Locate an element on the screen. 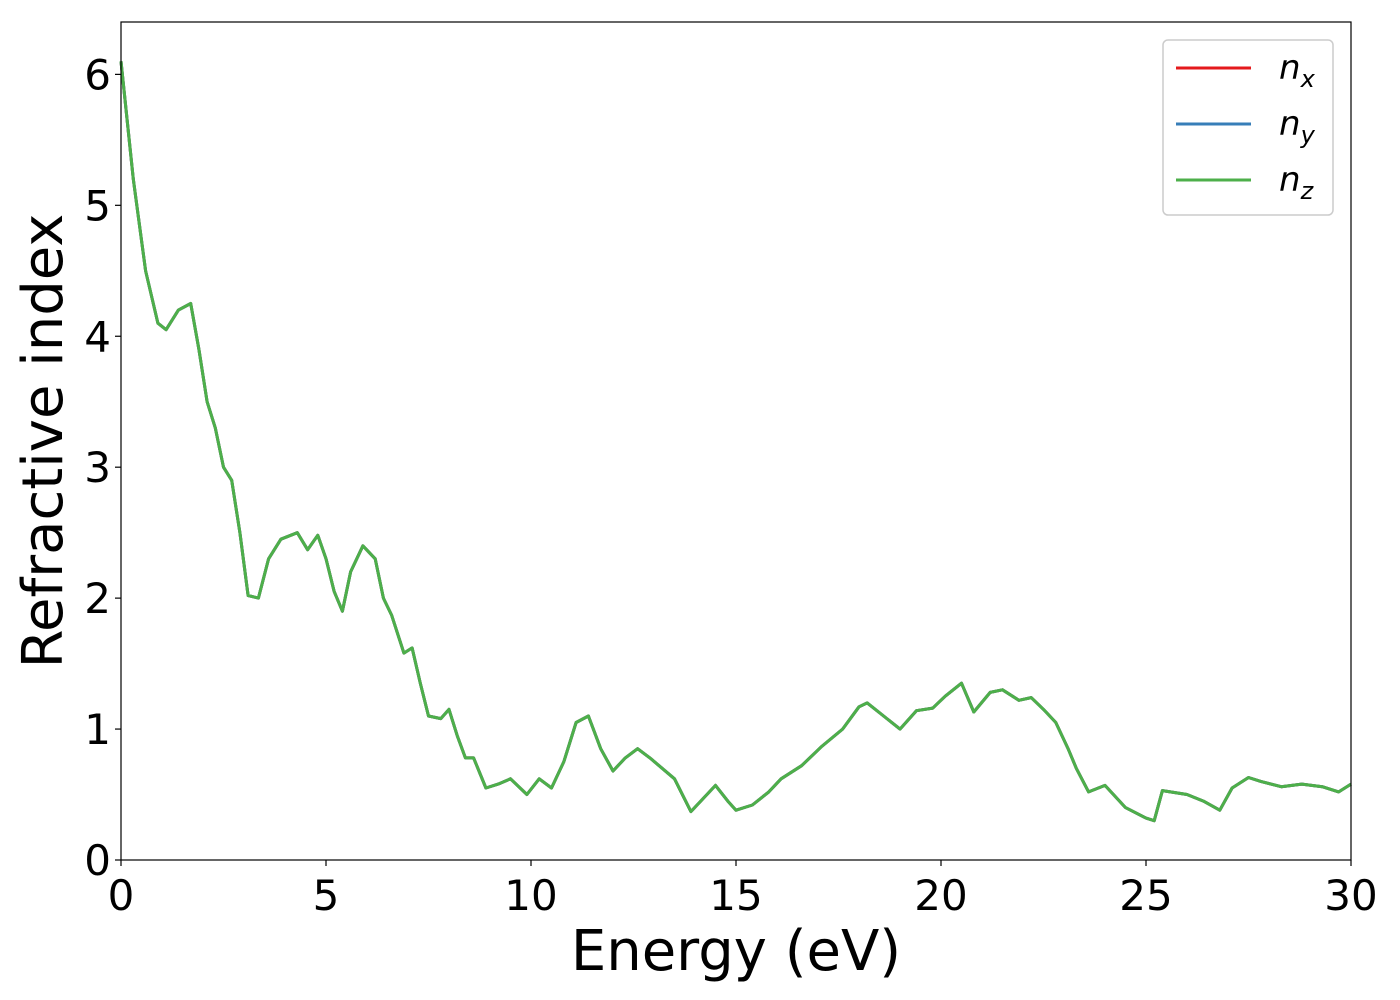 The height and width of the screenshot is (1000, 1400). x-tick-label: 20 is located at coordinates (940, 895).